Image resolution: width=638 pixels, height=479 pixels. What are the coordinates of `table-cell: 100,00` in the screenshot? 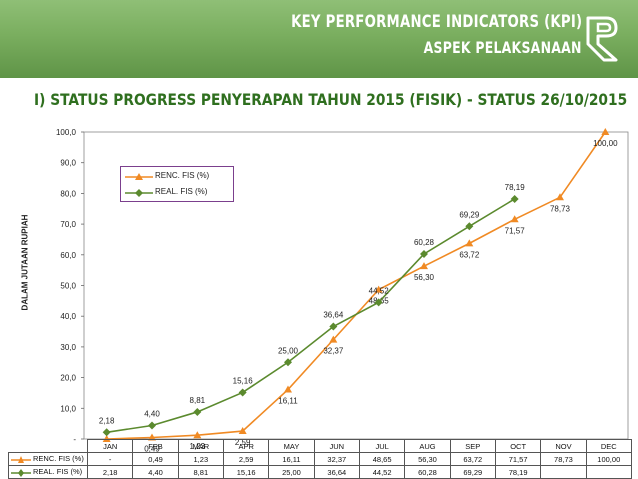 It's located at (608, 459).